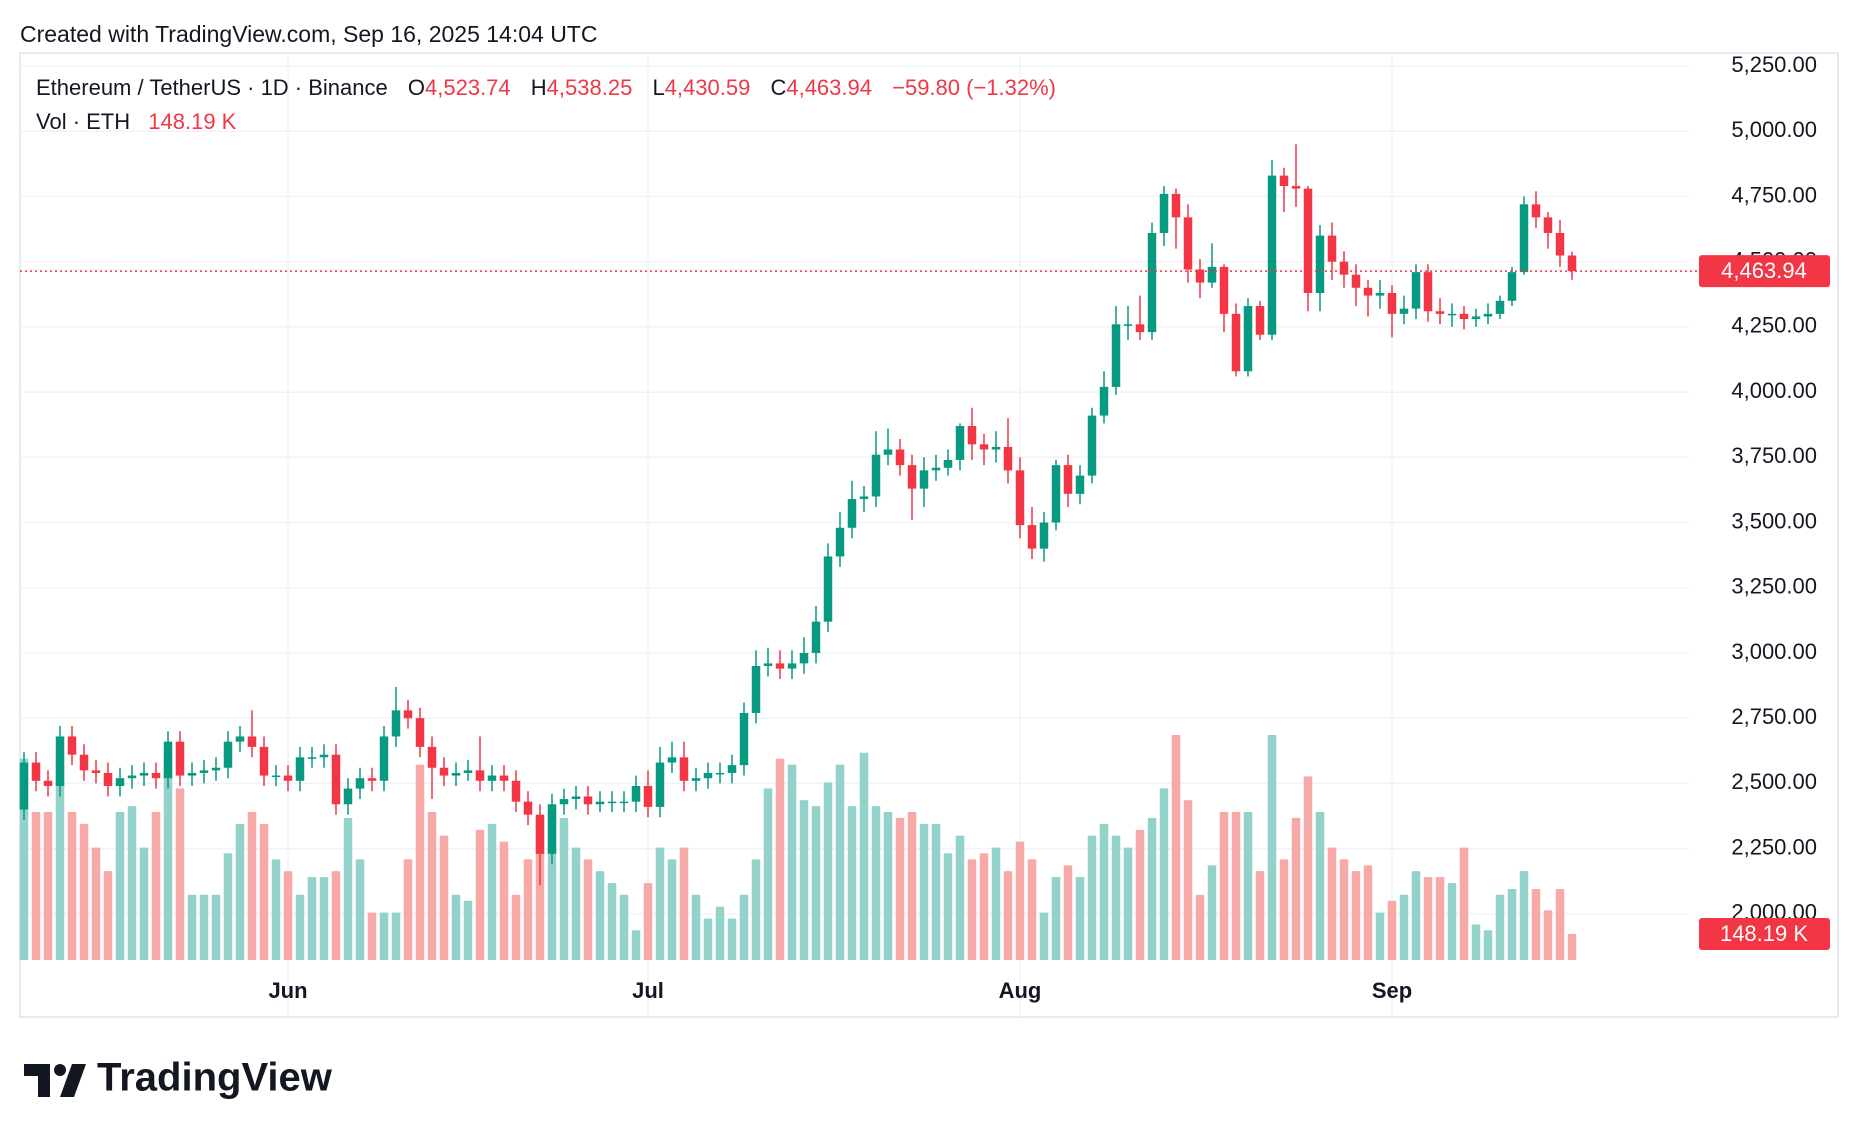 This screenshot has width=1856, height=1141. What do you see at coordinates (215, 1078) in the screenshot?
I see `brand-name: TradingView` at bounding box center [215, 1078].